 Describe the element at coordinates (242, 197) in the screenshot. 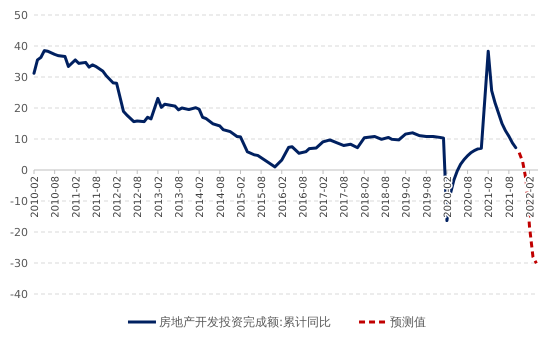

I see `x-tick-label: 2015-02` at that location.